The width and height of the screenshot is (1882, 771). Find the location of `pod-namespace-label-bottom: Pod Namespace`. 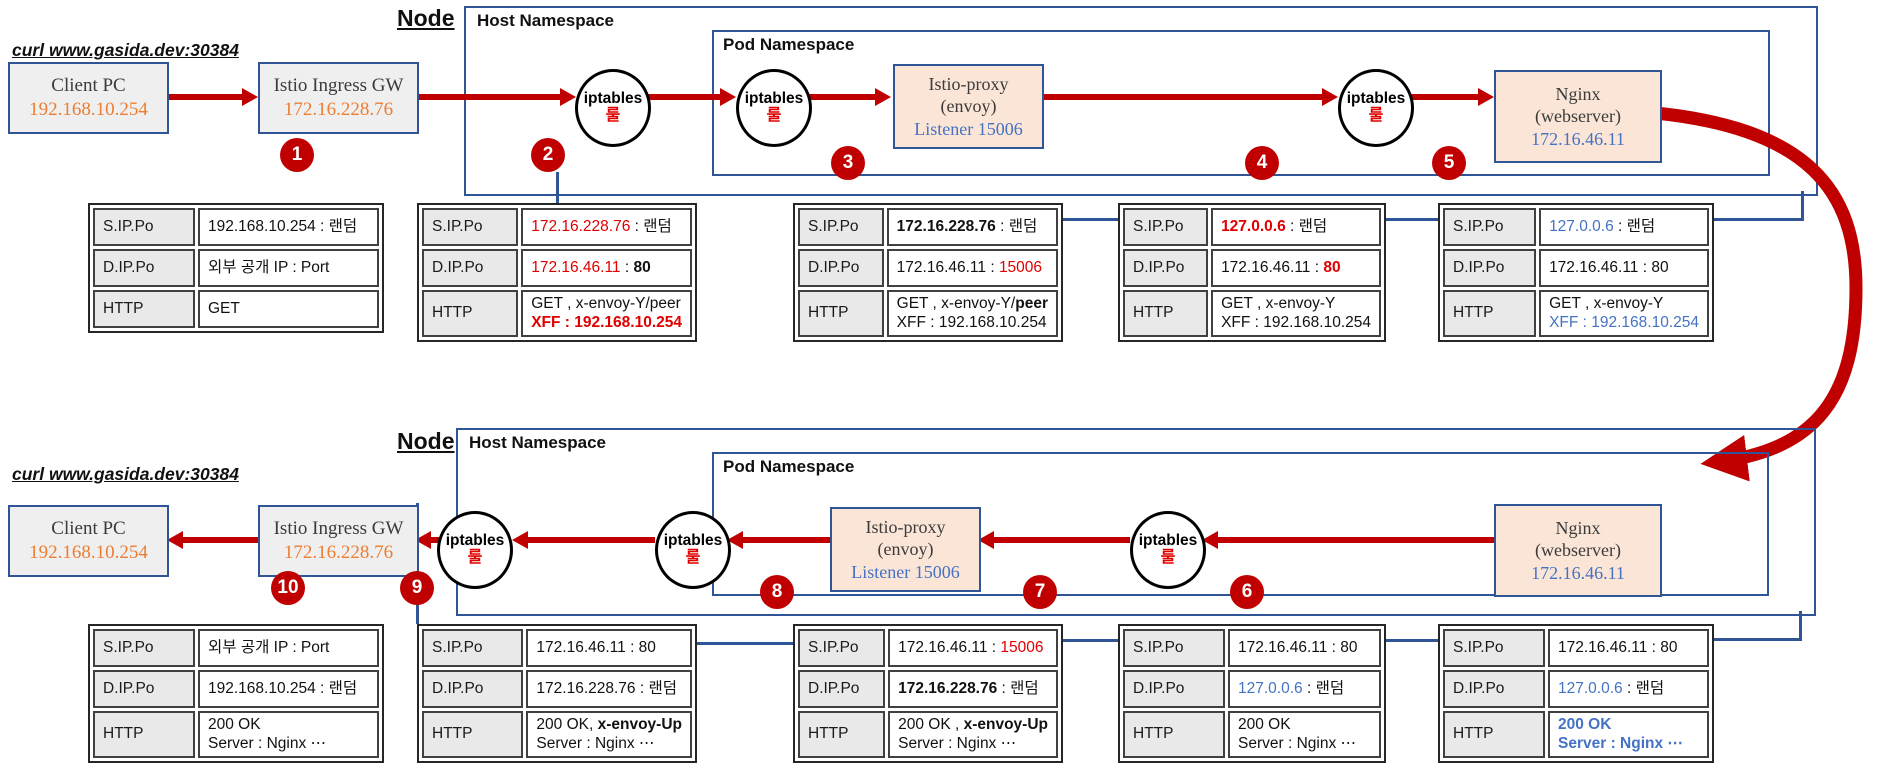

pod-namespace-label-bottom: Pod Namespace is located at coordinates (789, 466).